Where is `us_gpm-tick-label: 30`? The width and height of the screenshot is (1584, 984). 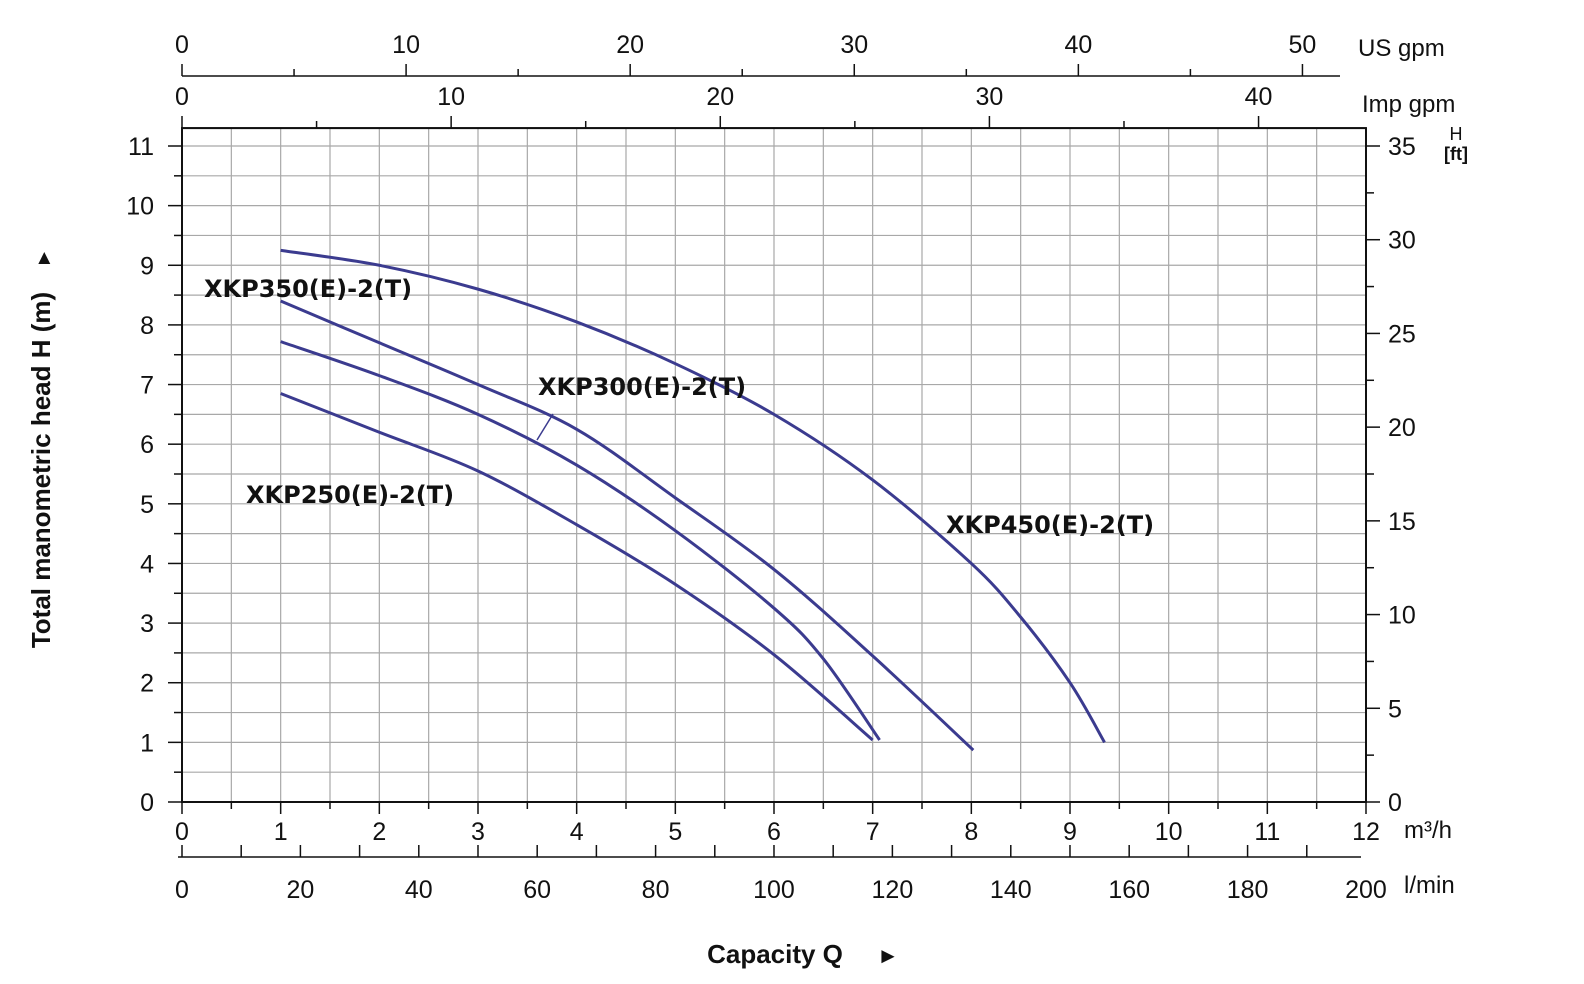
us_gpm-tick-label: 30 is located at coordinates (854, 45).